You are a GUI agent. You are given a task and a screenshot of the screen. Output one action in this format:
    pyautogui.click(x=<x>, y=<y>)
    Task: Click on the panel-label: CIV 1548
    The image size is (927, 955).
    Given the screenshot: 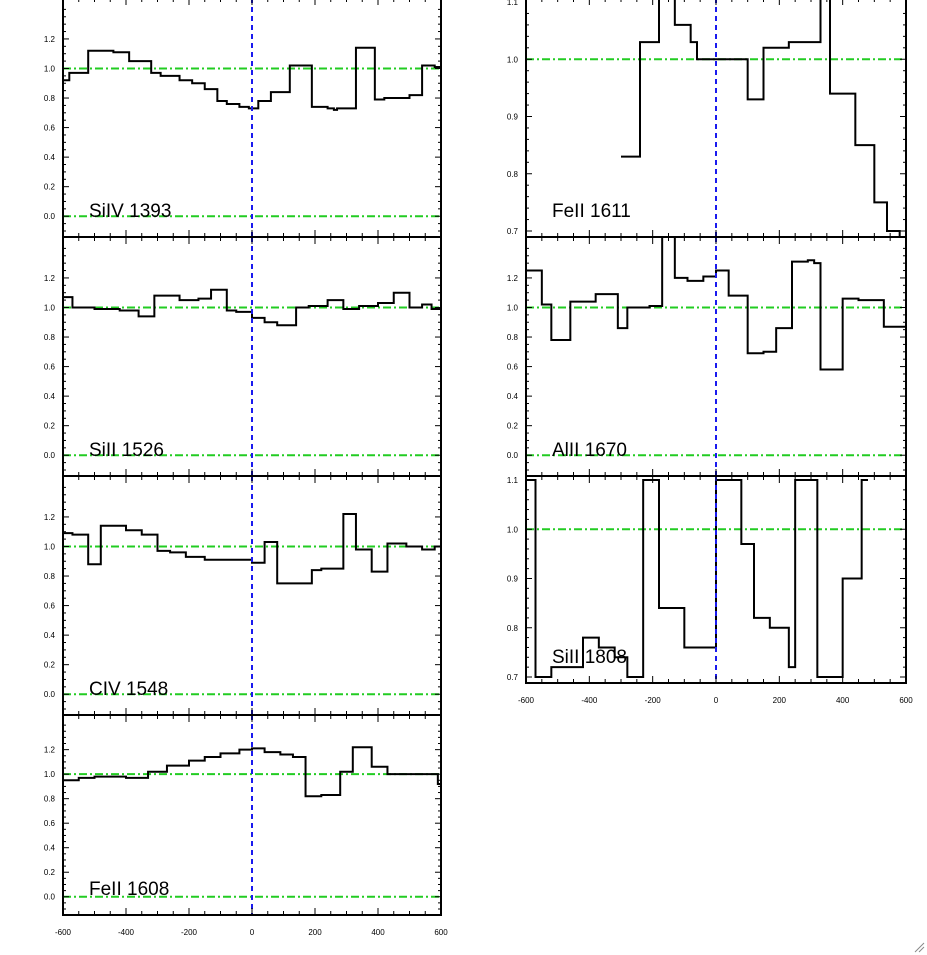 What is the action you would take?
    pyautogui.click(x=128, y=689)
    